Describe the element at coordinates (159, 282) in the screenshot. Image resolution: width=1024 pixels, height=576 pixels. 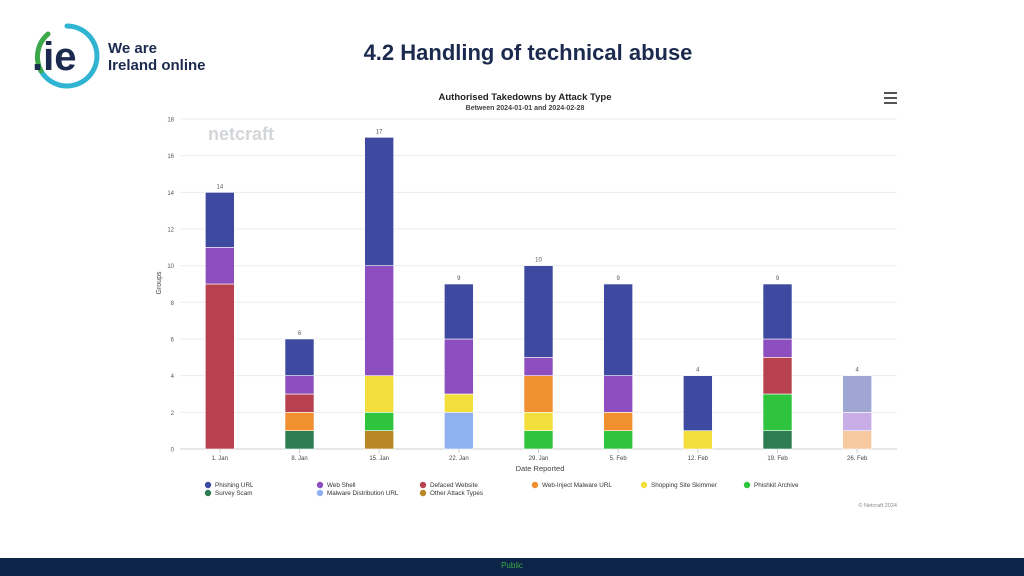
I see `y-axis-label: Groups` at that location.